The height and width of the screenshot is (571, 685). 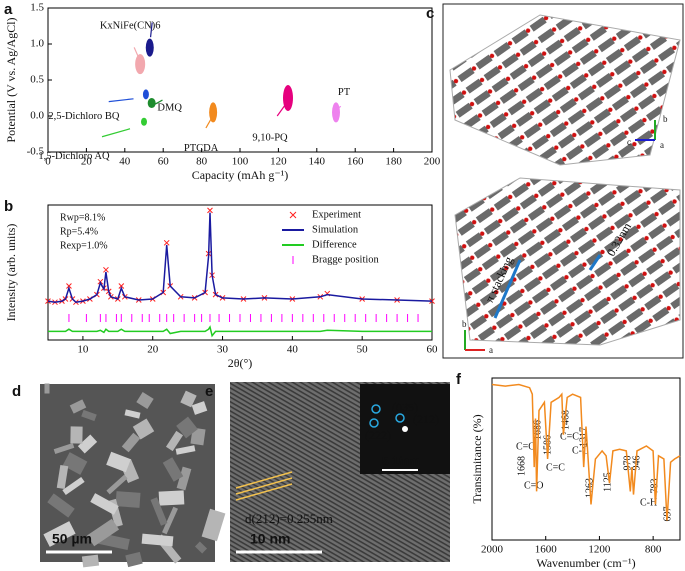 I want to click on point-label: PT, so click(x=344, y=92).